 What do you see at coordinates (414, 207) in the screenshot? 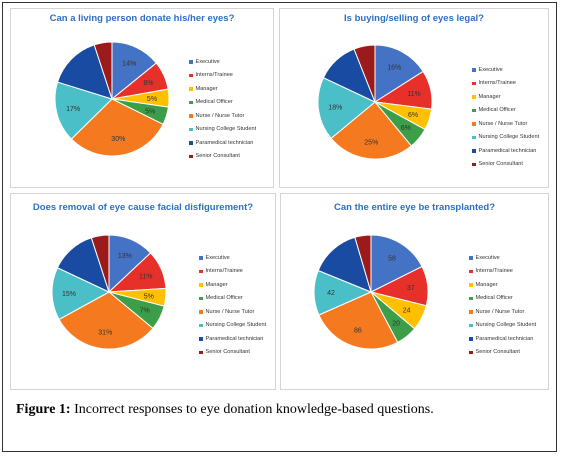
I see `chart-title-4: Can the entire eye be transplanted?` at bounding box center [414, 207].